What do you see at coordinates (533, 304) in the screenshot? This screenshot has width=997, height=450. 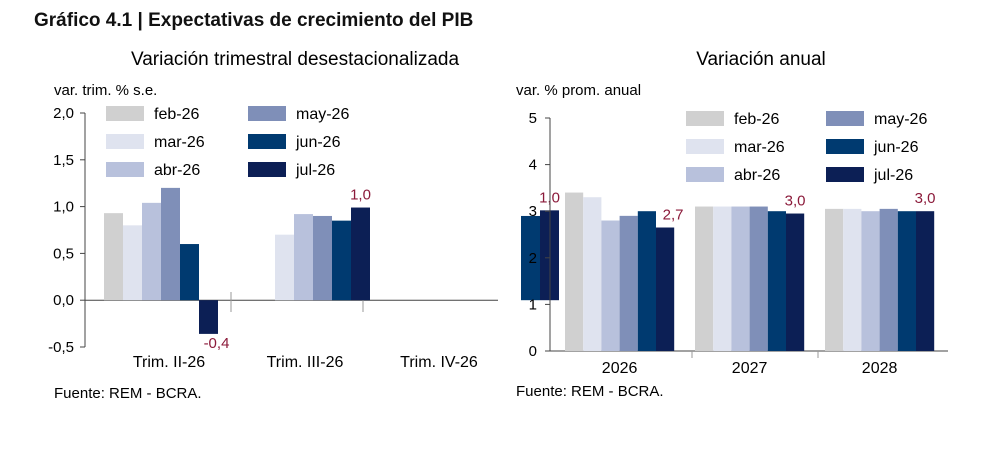 I see `y-tick-label: 1` at bounding box center [533, 304].